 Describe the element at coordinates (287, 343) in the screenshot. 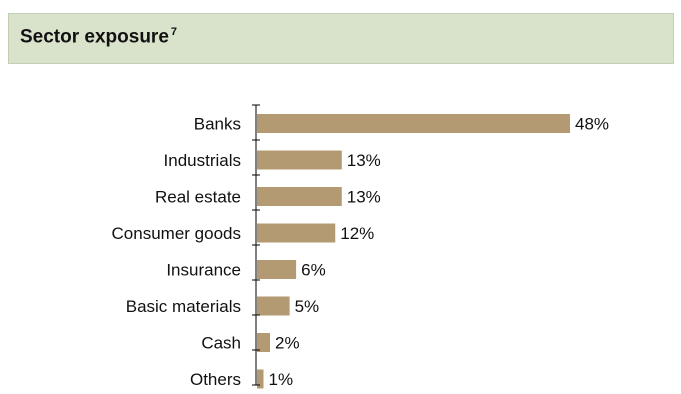

I see `data-label: 2%` at that location.